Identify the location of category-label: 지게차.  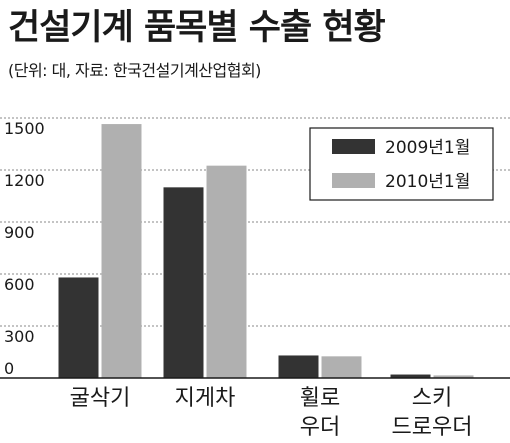
(205, 398).